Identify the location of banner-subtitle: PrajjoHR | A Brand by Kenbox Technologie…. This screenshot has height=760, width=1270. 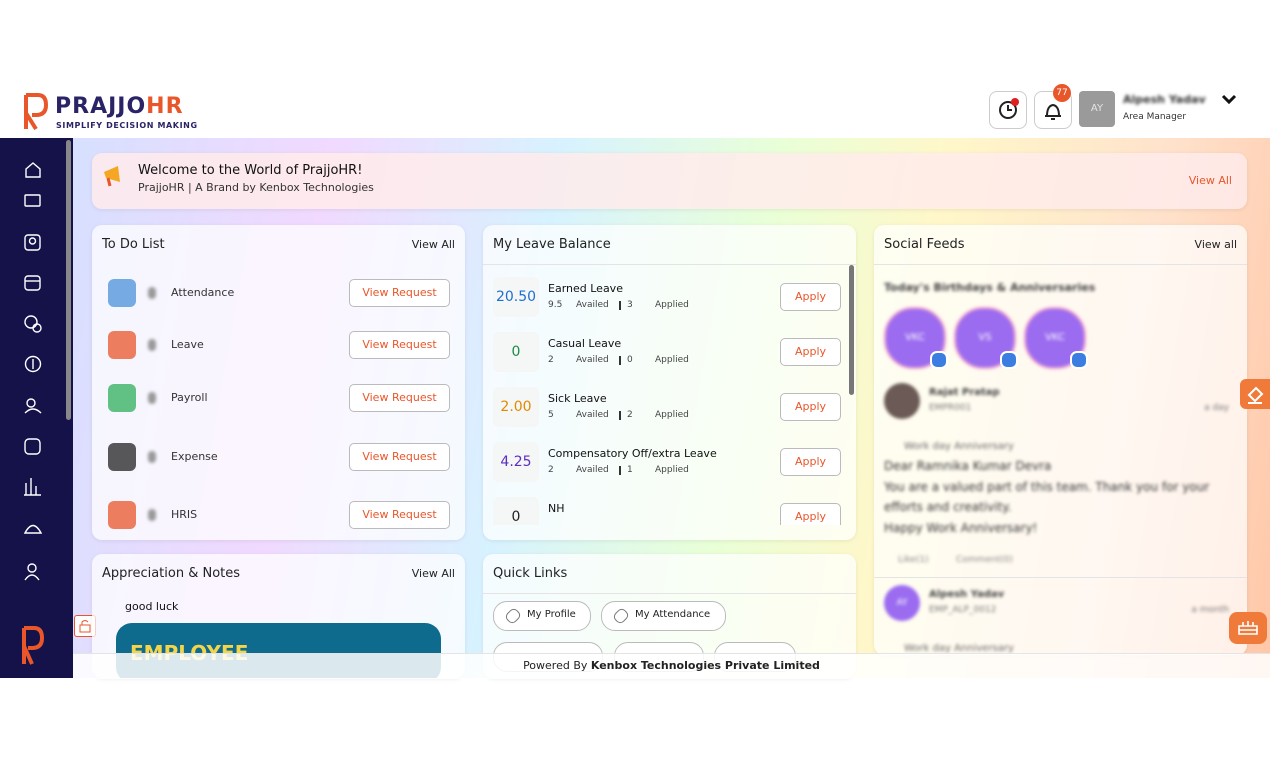
(256, 187).